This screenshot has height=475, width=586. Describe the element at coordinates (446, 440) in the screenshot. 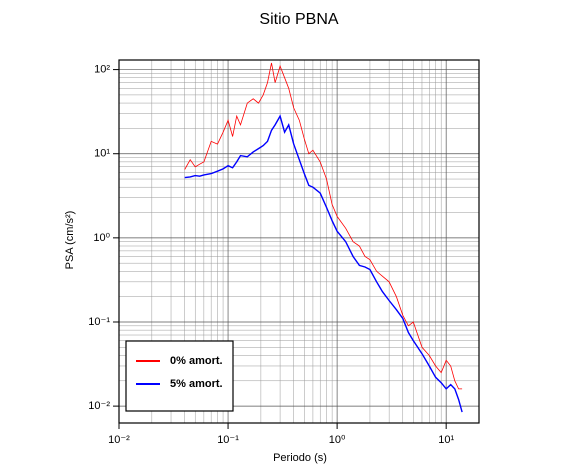

I see `x-tick-label: 10¹` at that location.